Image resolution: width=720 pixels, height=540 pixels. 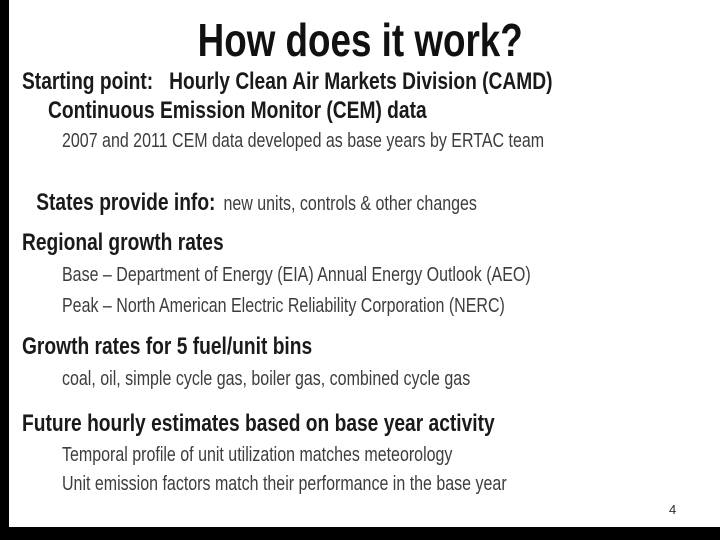 I want to click on bullet-regional-head: Regional growth rates, so click(x=123, y=242).